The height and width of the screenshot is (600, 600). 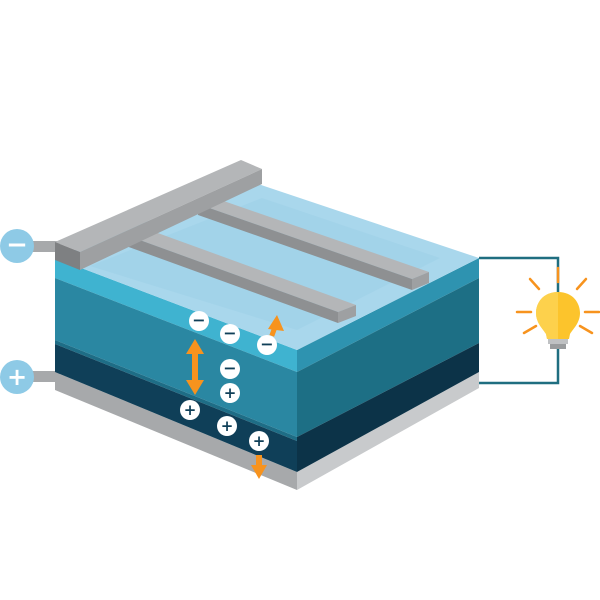 I want to click on bottom-contact, so click(x=267, y=431).